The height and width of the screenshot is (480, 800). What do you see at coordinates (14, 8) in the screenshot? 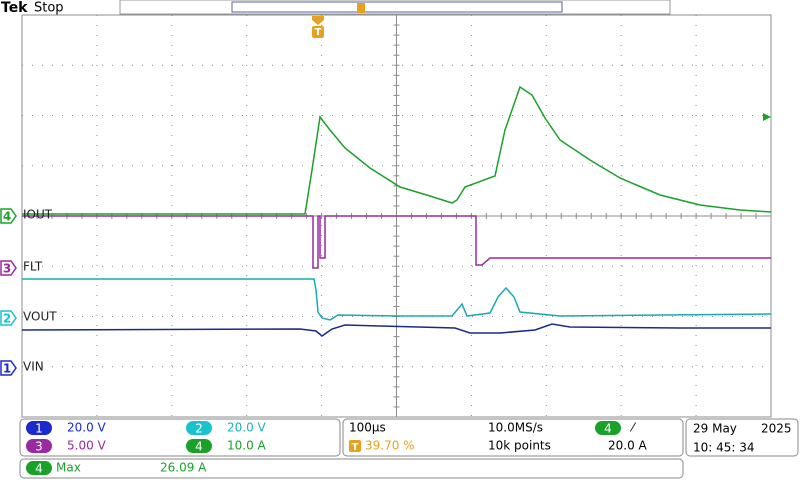
I see `brand: Tek` at bounding box center [14, 8].